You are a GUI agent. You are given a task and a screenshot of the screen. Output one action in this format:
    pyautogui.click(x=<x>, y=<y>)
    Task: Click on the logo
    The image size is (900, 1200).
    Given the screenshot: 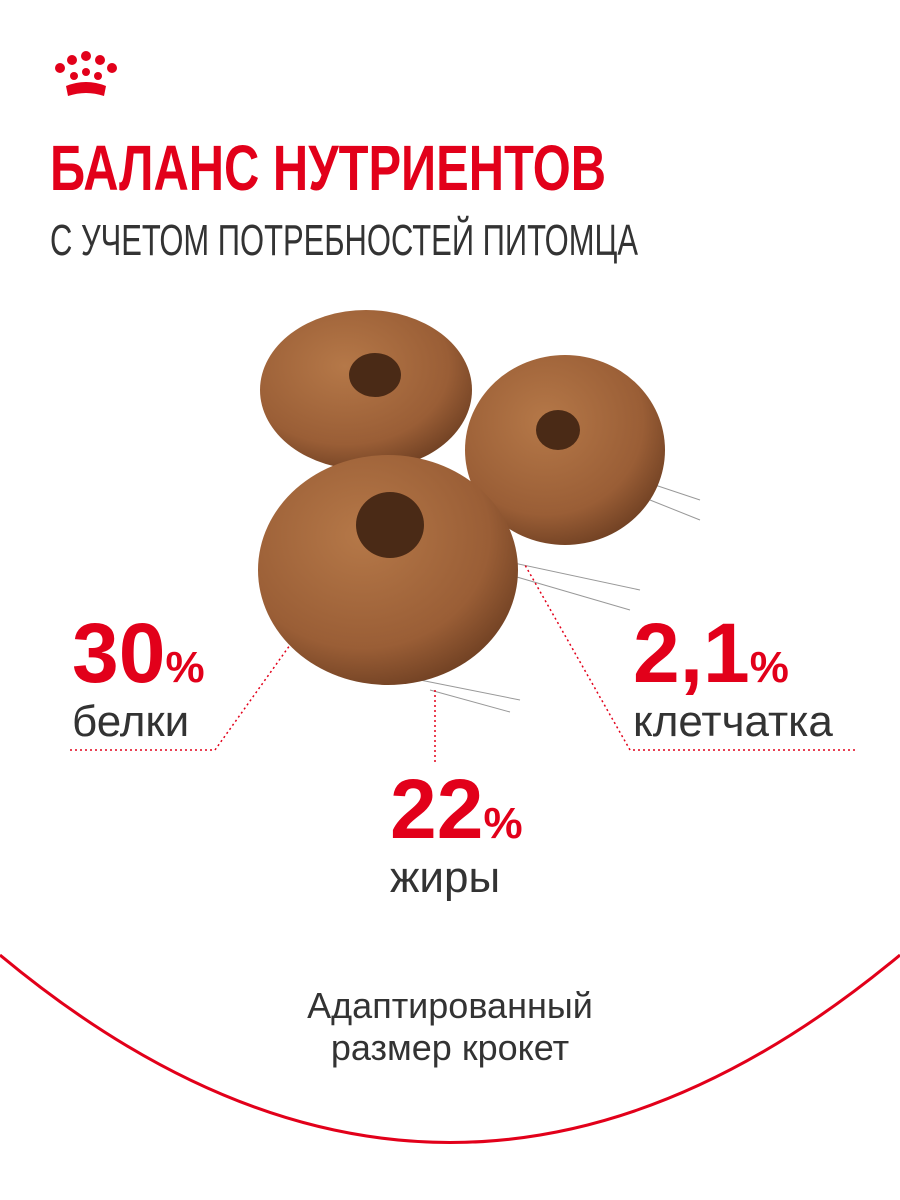 What is the action you would take?
    pyautogui.click(x=86, y=73)
    